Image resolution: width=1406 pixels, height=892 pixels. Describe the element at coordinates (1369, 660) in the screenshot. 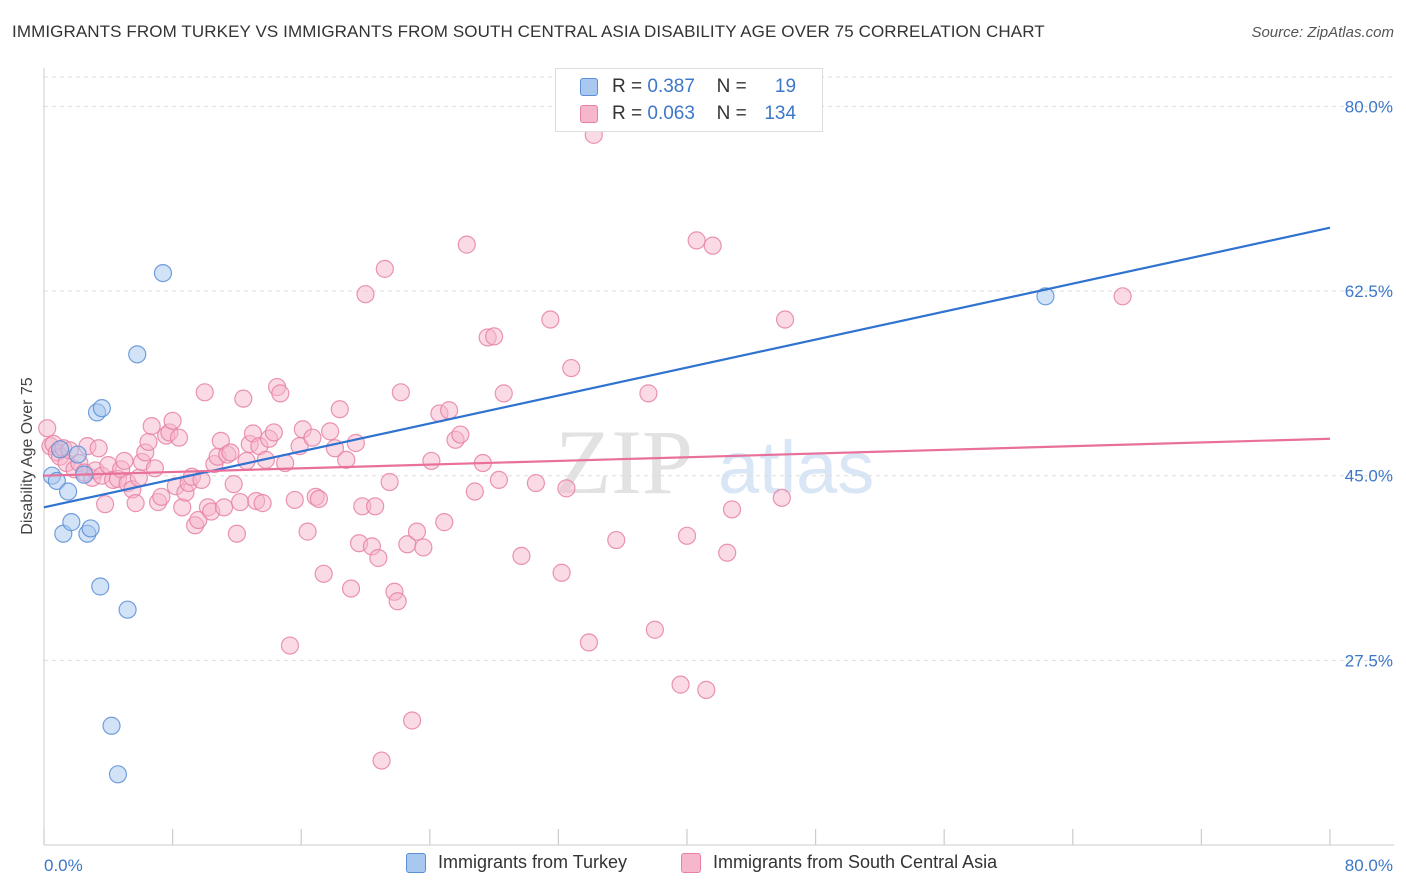

I see `y-tick-label: 27.5%` at that location.